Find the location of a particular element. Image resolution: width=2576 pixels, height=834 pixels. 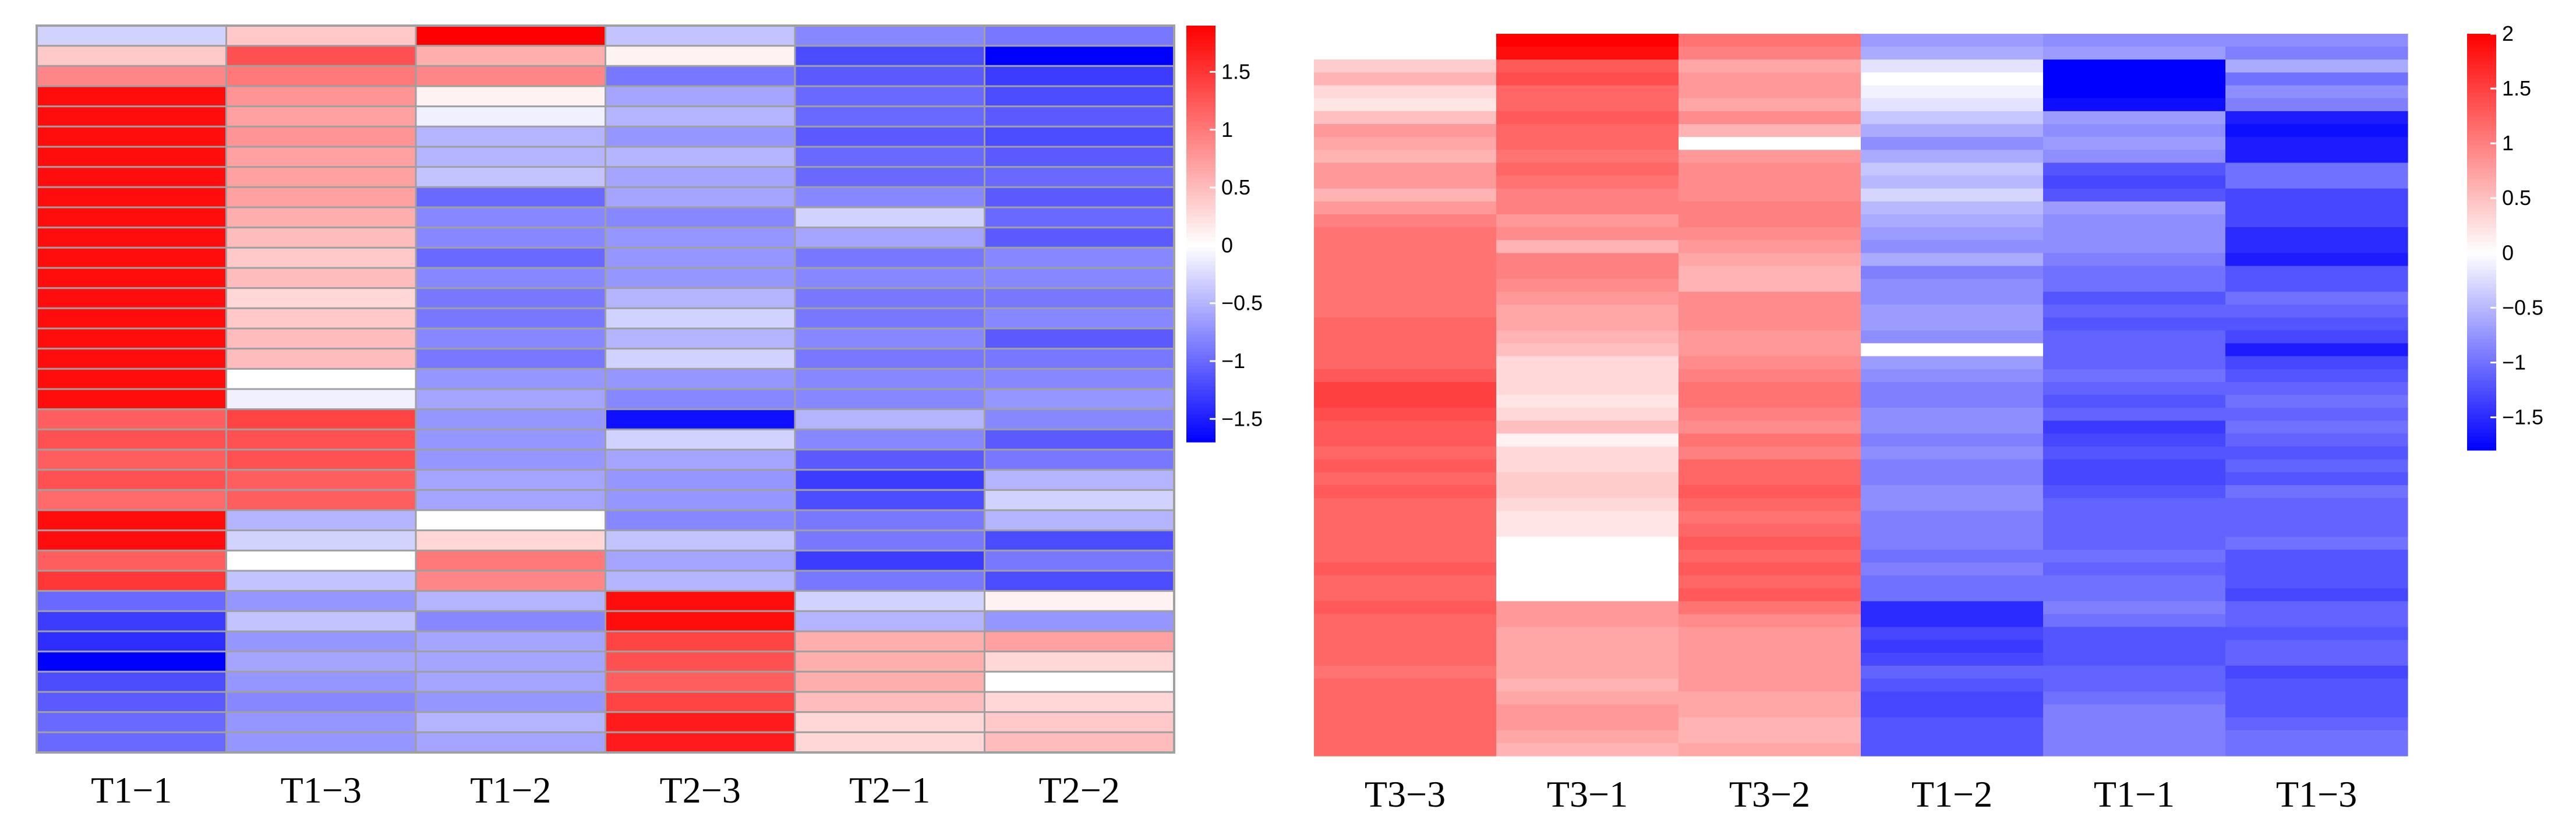

column-label: T1−3 is located at coordinates (2316, 794).